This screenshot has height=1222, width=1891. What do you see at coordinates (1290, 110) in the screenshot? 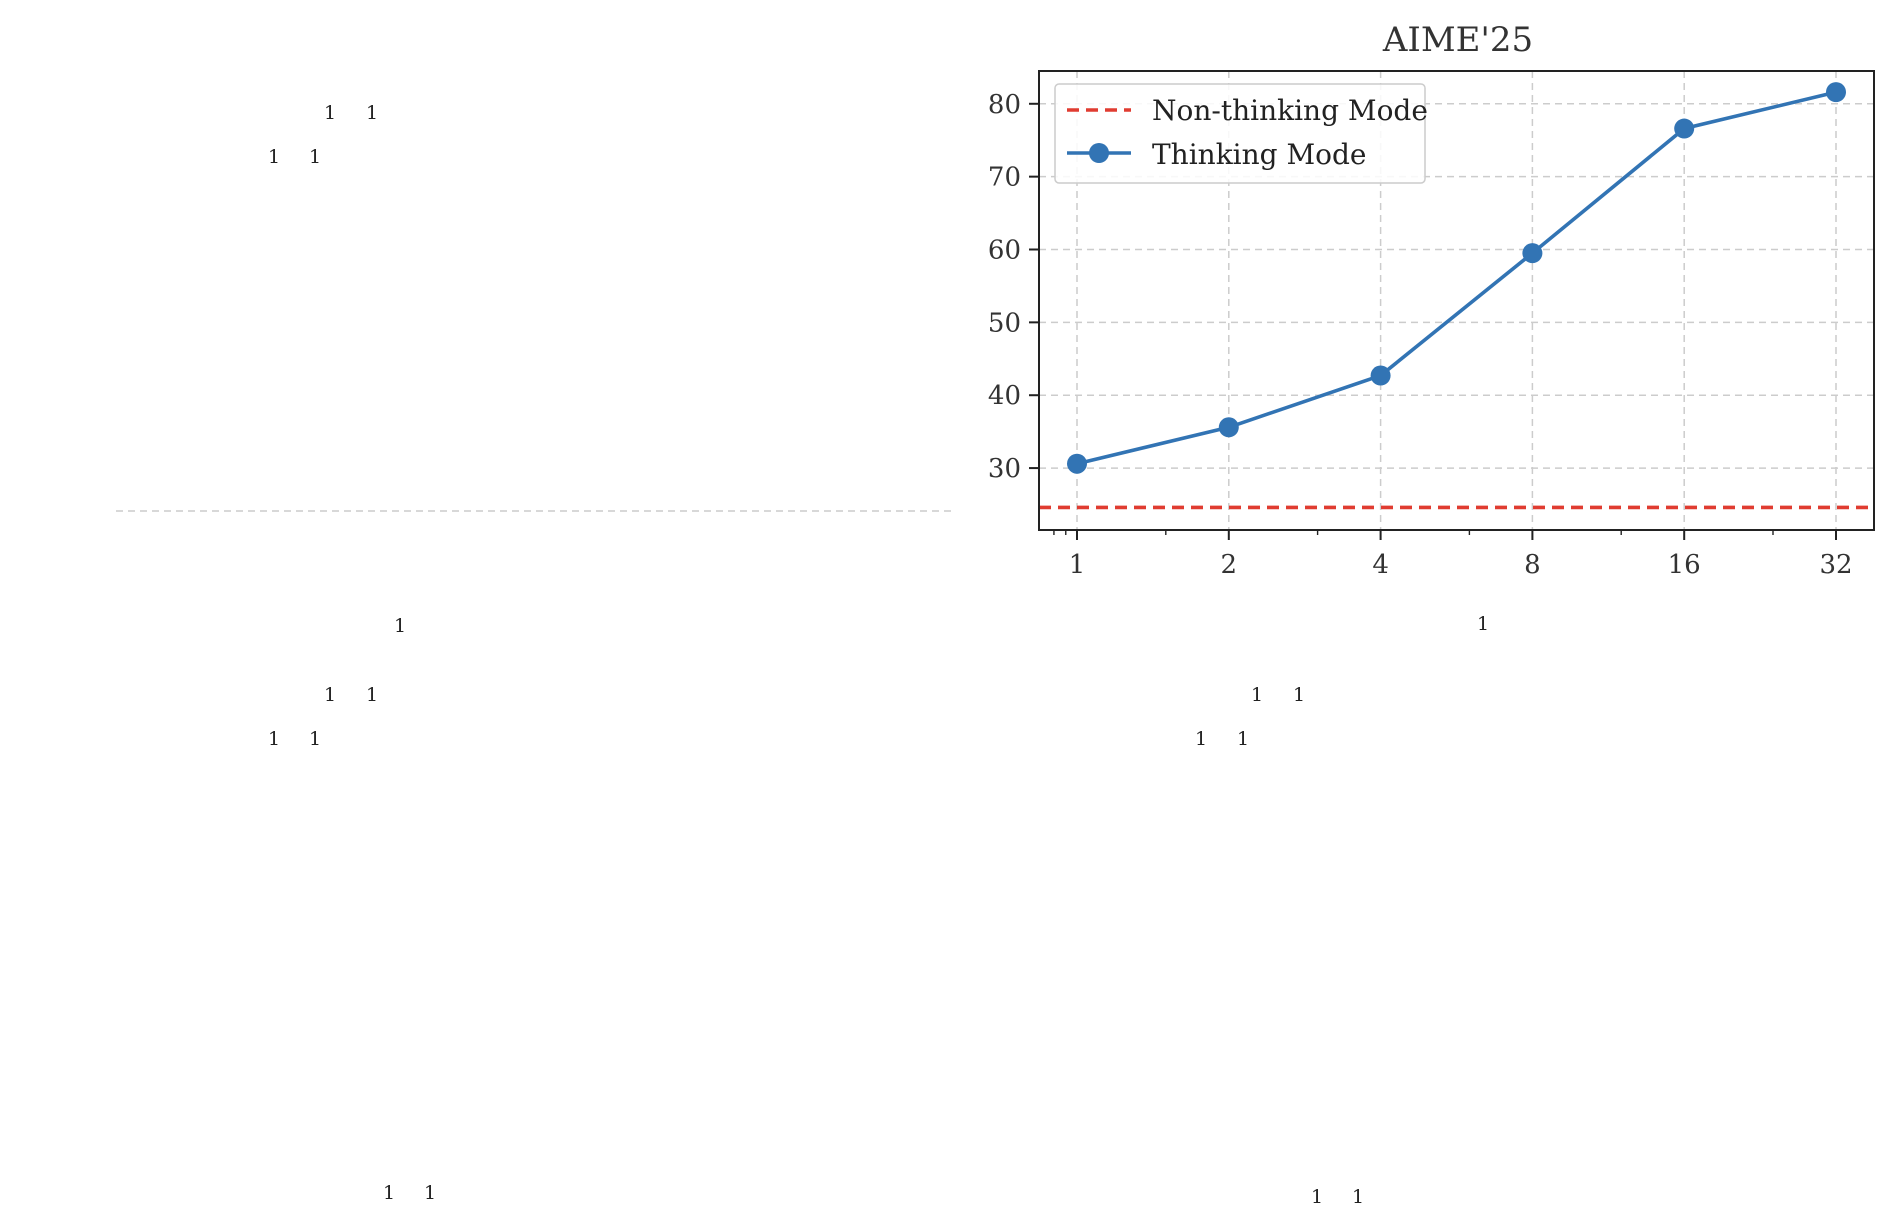
I see `legend-label-non-thinking: Non-thinking Mode` at bounding box center [1290, 110].